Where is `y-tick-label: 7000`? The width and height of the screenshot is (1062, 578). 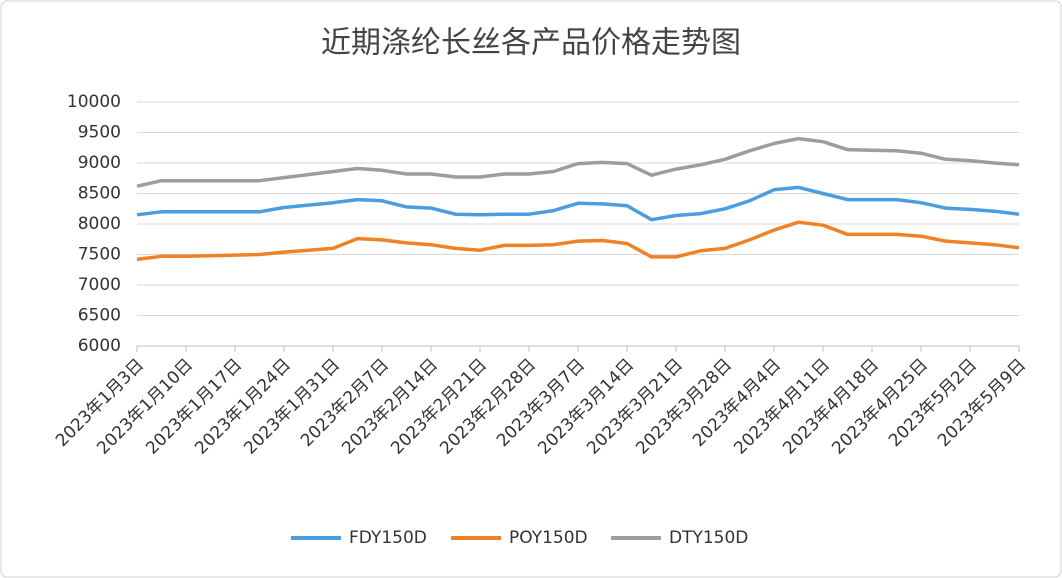
y-tick-label: 7000 is located at coordinates (99, 285).